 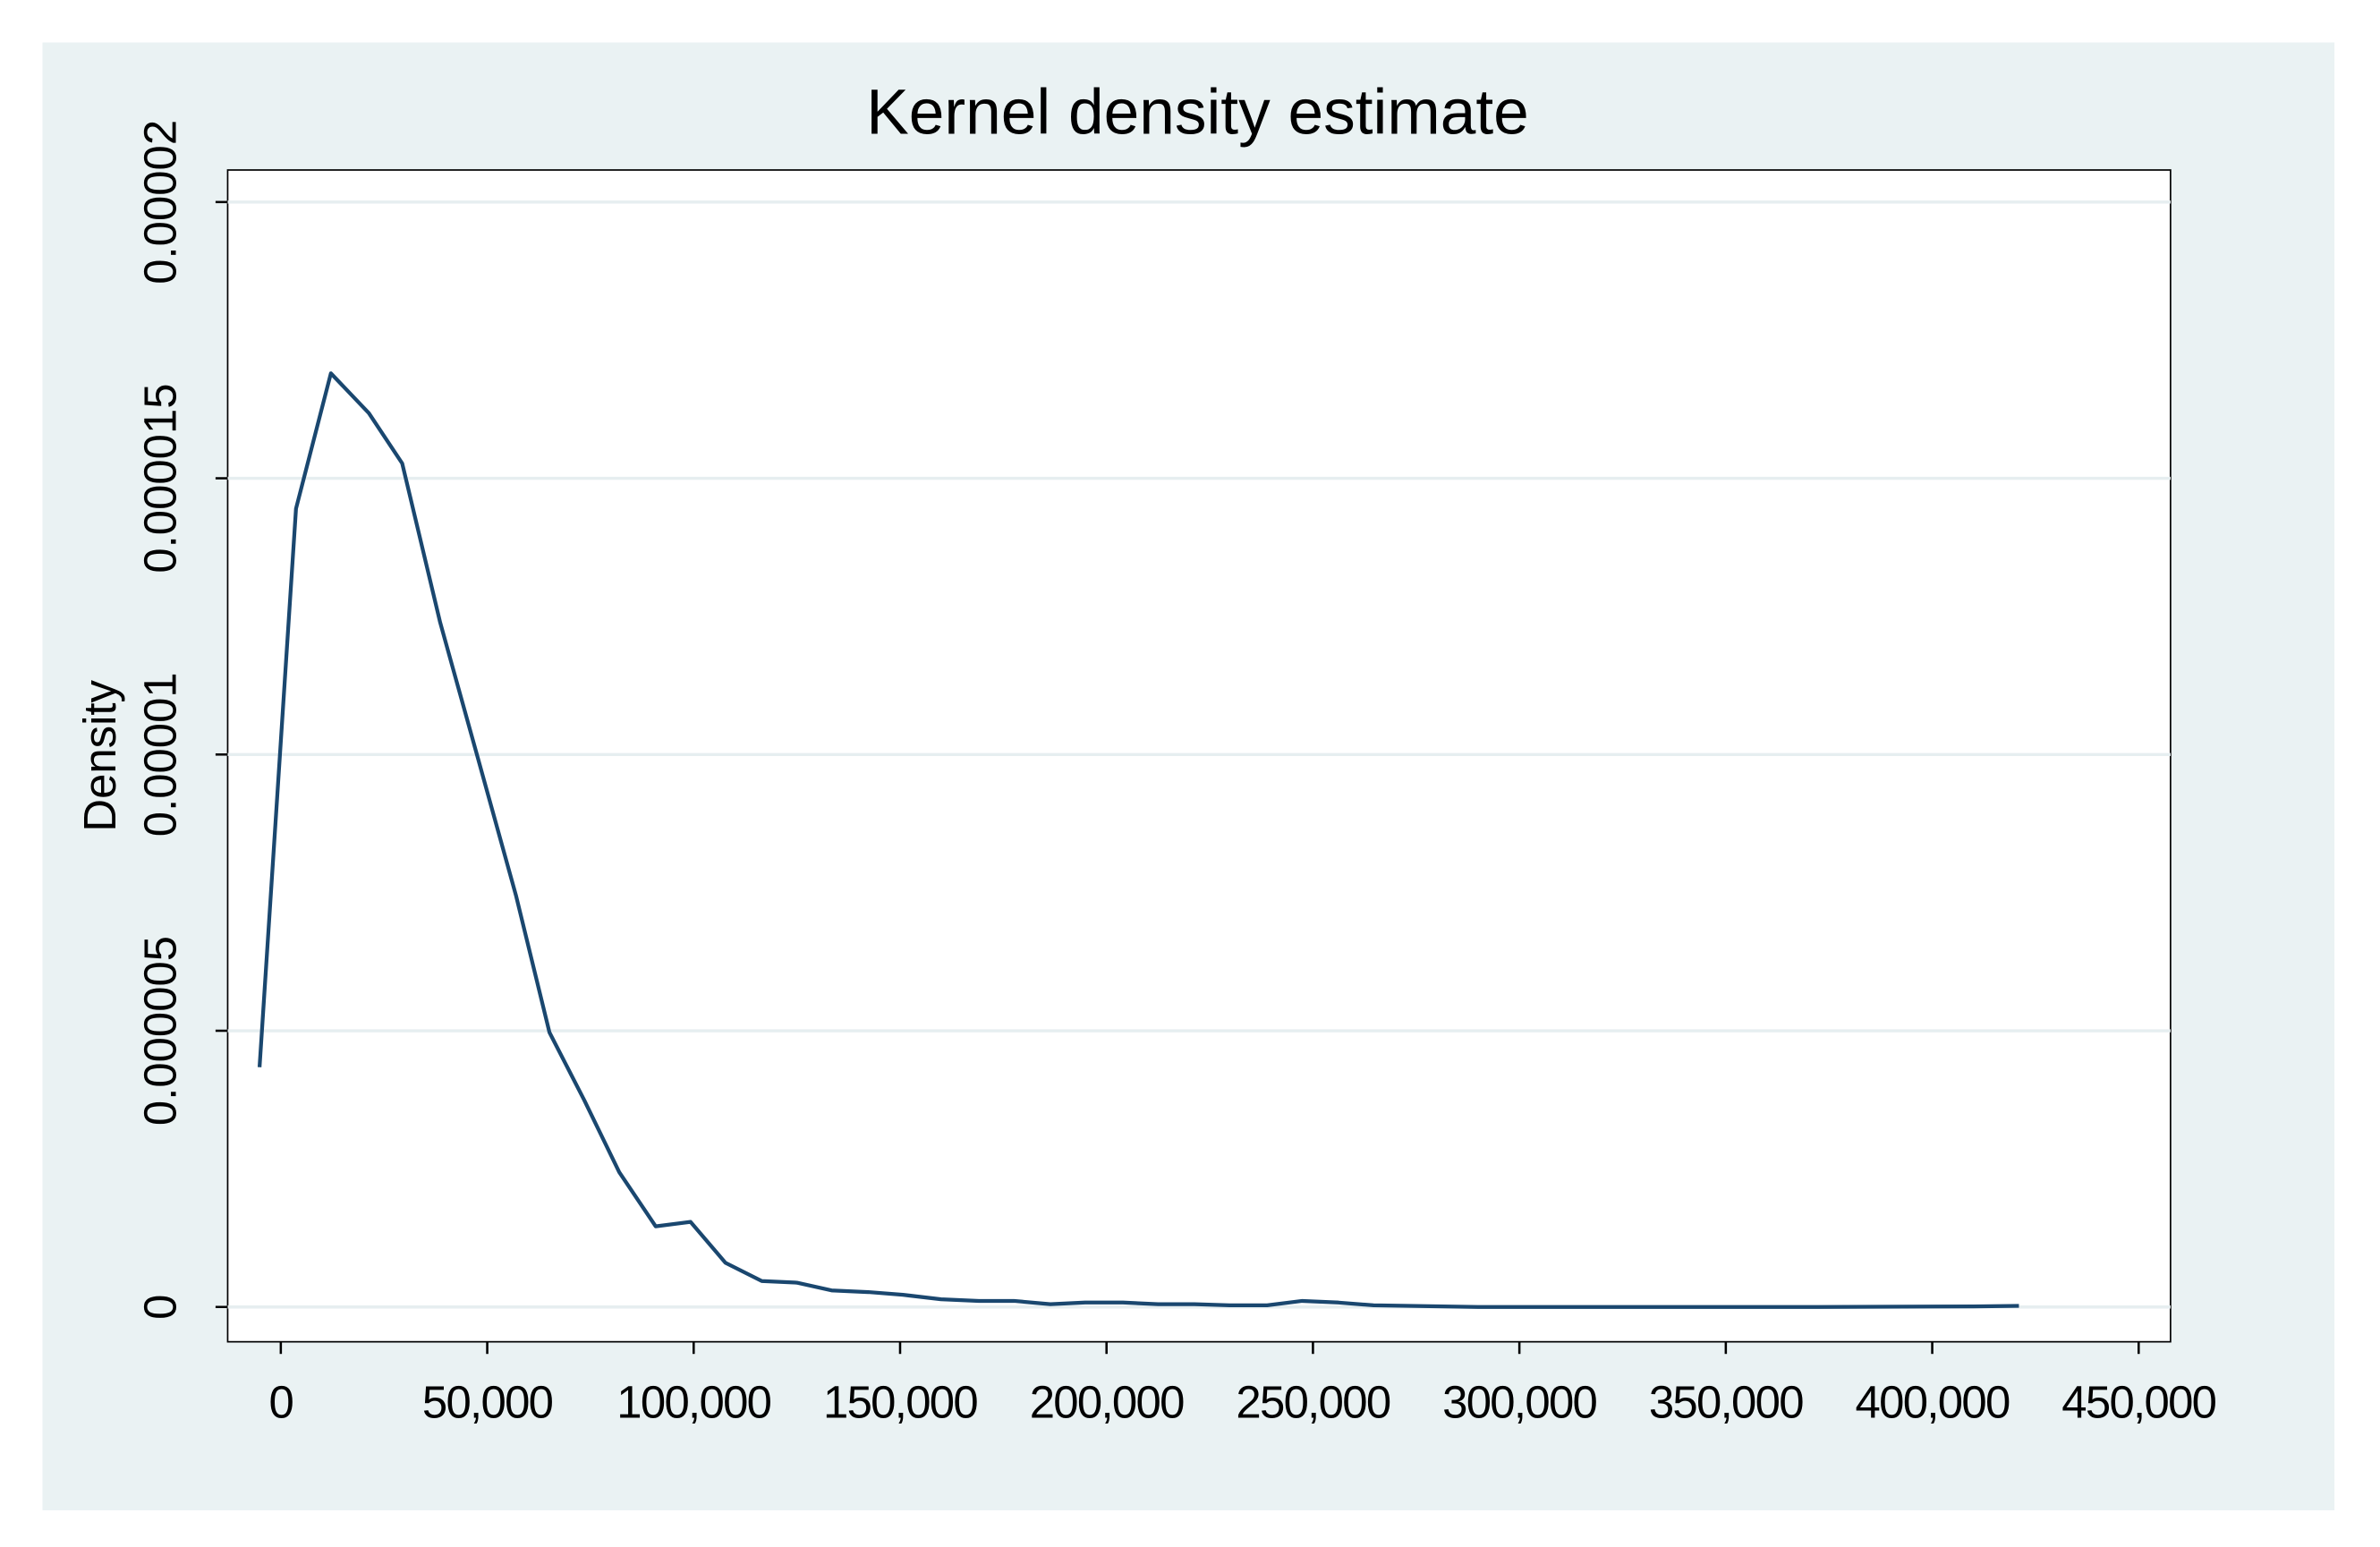 What do you see at coordinates (160, 754) in the screenshot?
I see `y-tick-label: 0.00001` at bounding box center [160, 754].